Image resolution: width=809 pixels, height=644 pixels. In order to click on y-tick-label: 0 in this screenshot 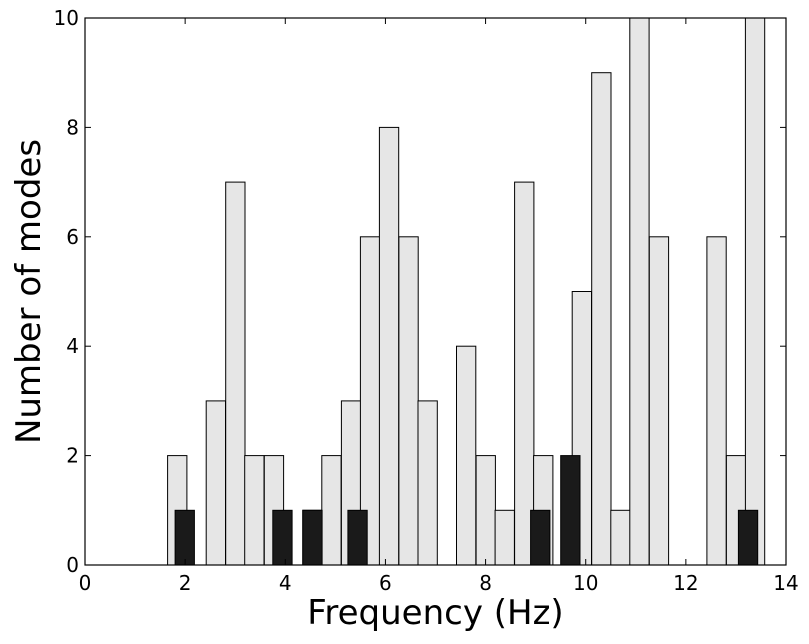, I will do `click(72, 565)`.